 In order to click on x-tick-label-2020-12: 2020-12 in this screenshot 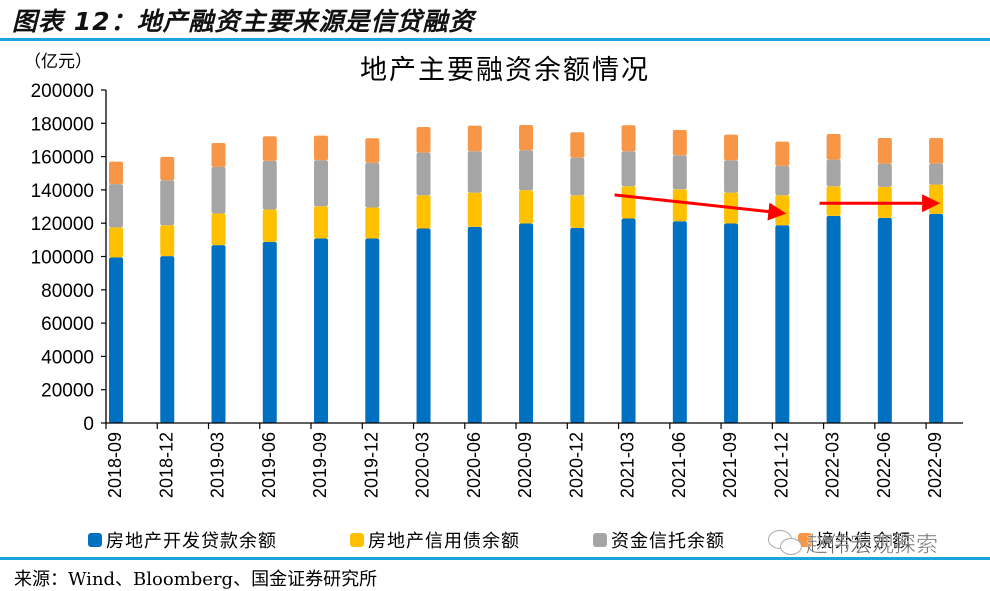, I will do `click(576, 465)`.